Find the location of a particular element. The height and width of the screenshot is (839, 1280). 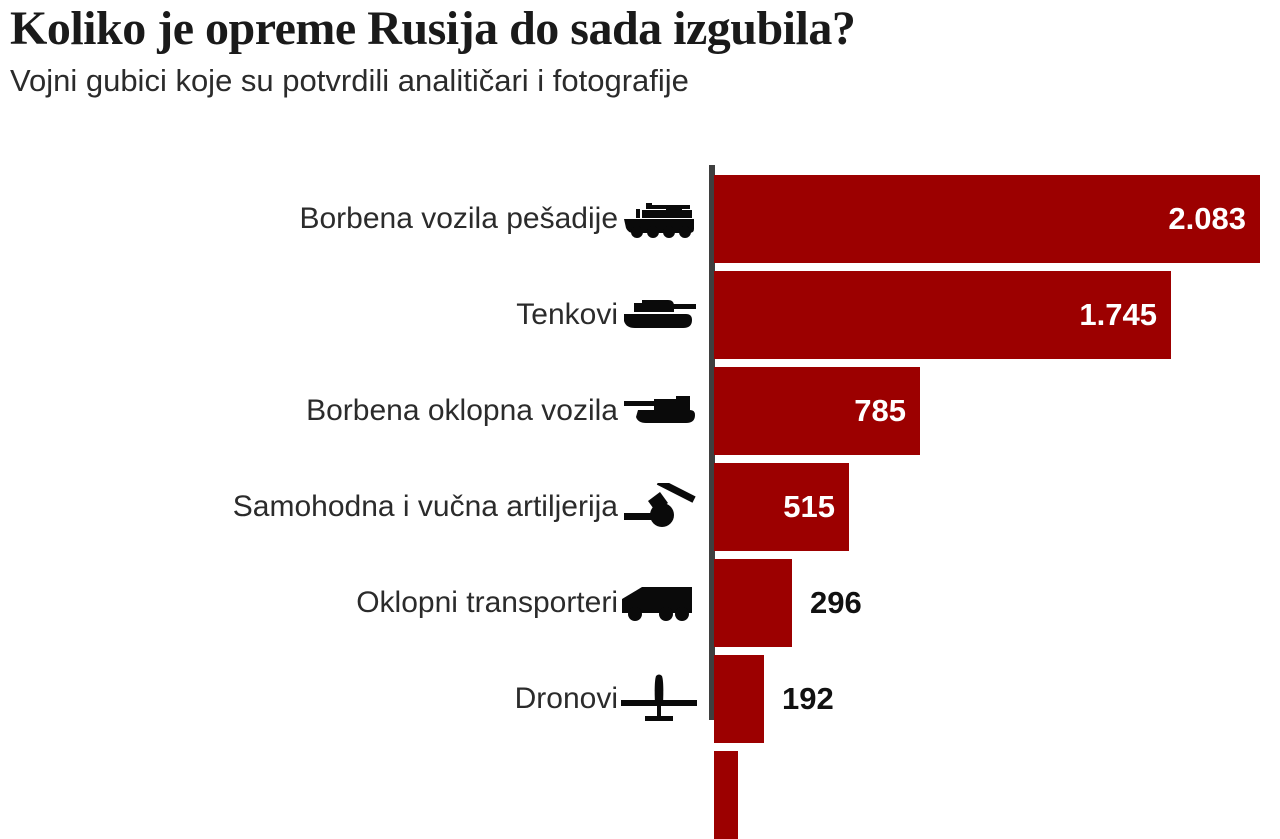

bar-row: Borbena vozila pešadije 2.083 is located at coordinates (640, 219).